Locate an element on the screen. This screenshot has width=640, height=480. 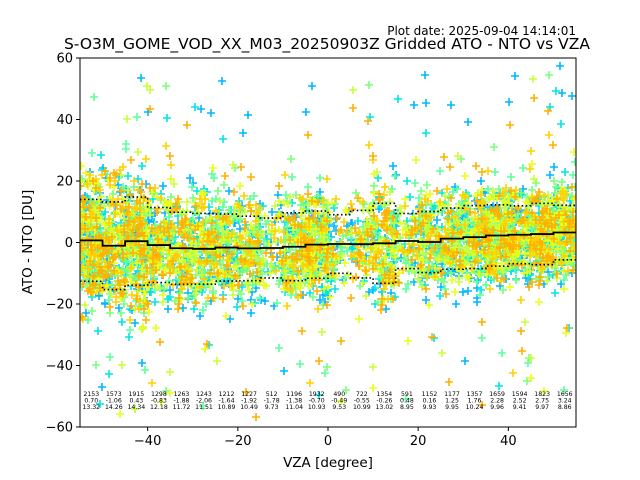
plot-date: Plot date: 2025-09-04 14:14:01 is located at coordinates (481, 31).